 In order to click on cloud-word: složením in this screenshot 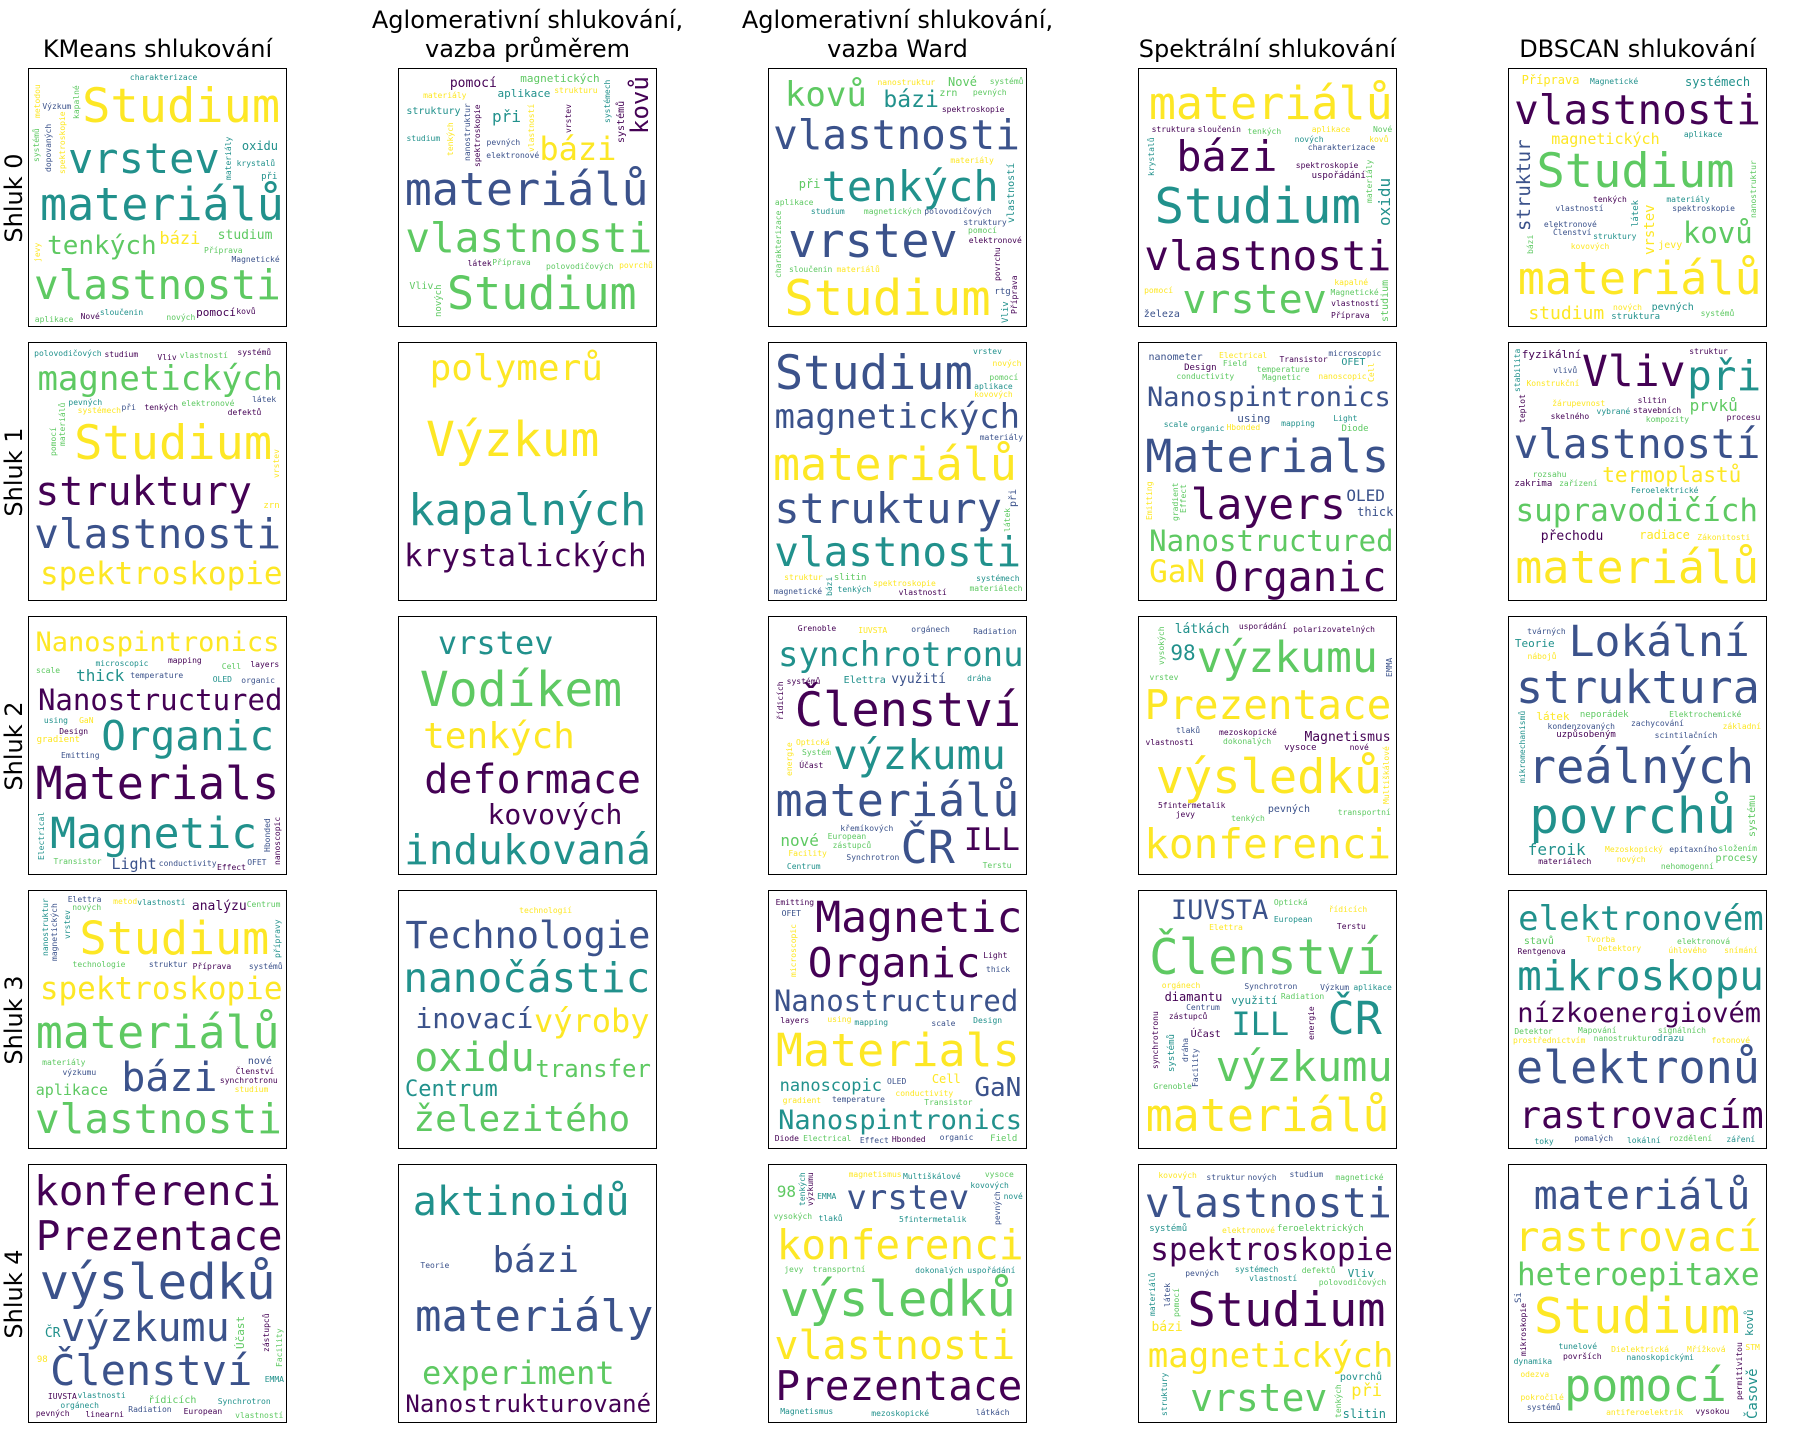, I will do `click(1737, 849)`.